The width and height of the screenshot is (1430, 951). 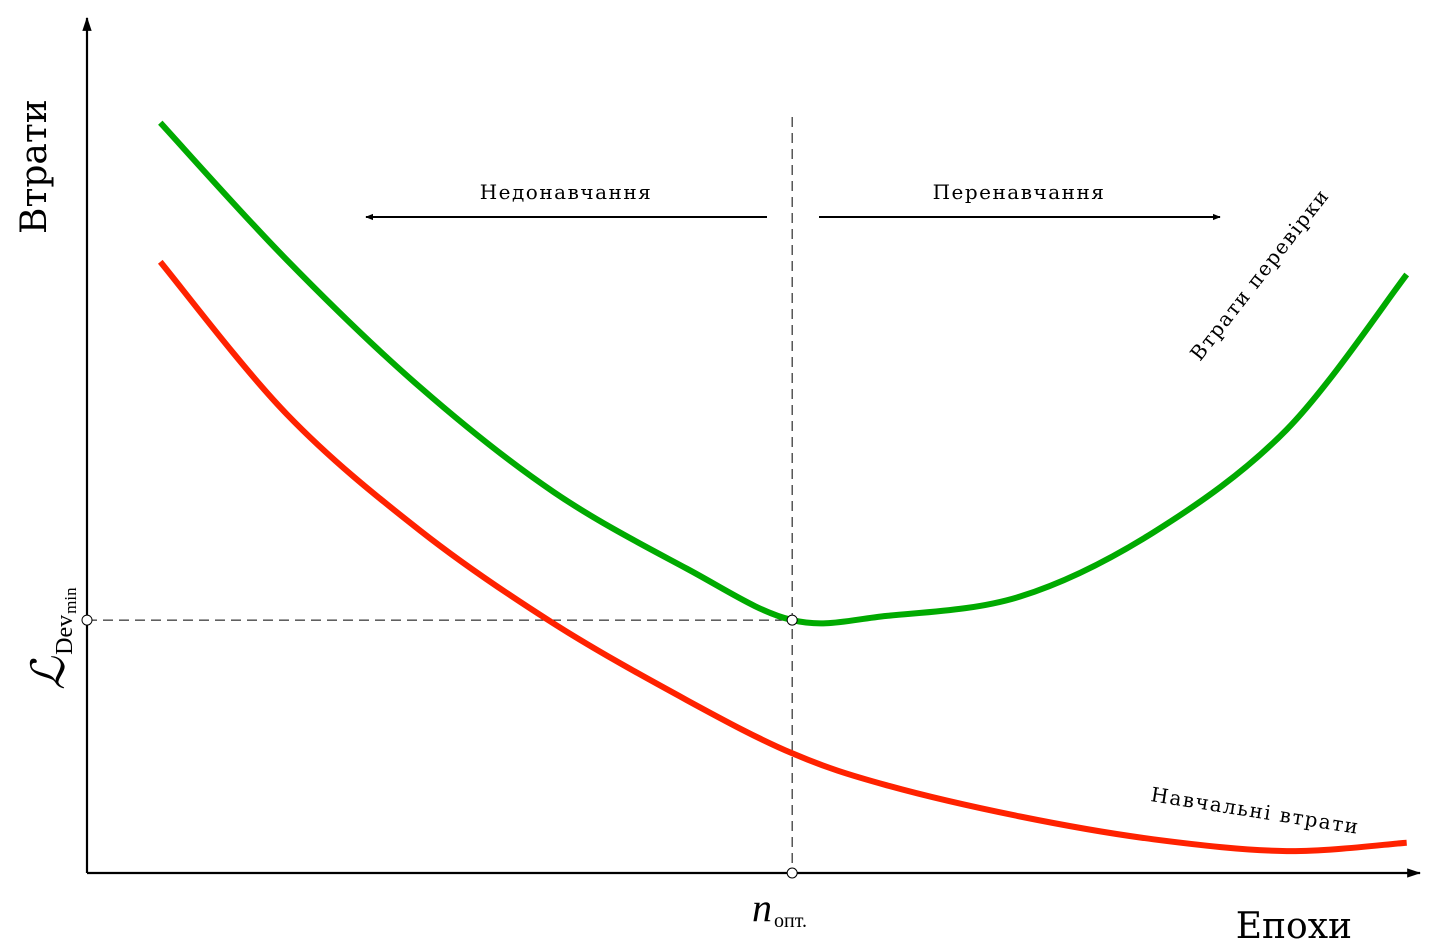 I want to click on min-dev-loss-symbol: ℒ, so click(x=48, y=673).